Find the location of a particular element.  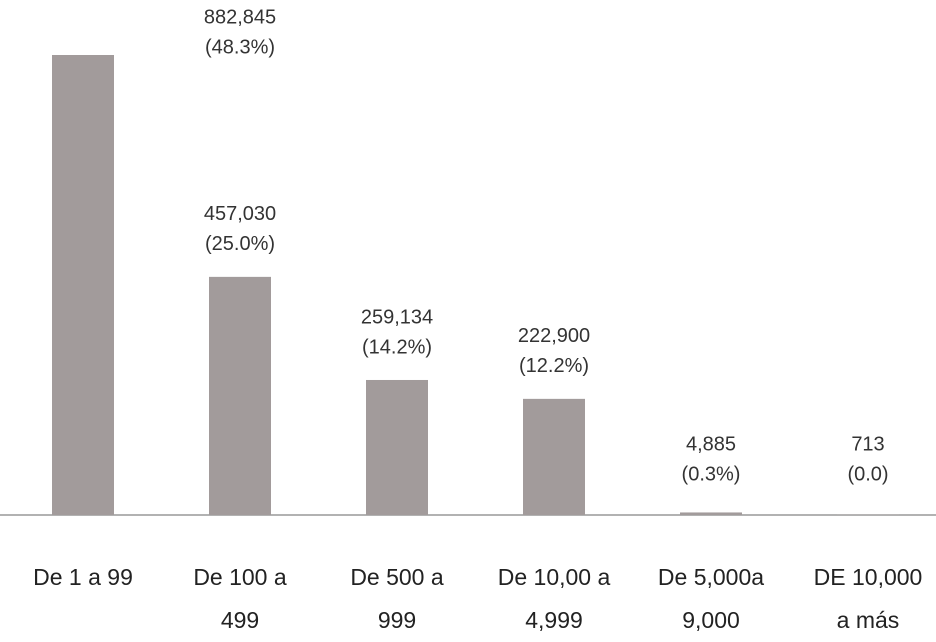

value-label: 457,030 is located at coordinates (240, 214).